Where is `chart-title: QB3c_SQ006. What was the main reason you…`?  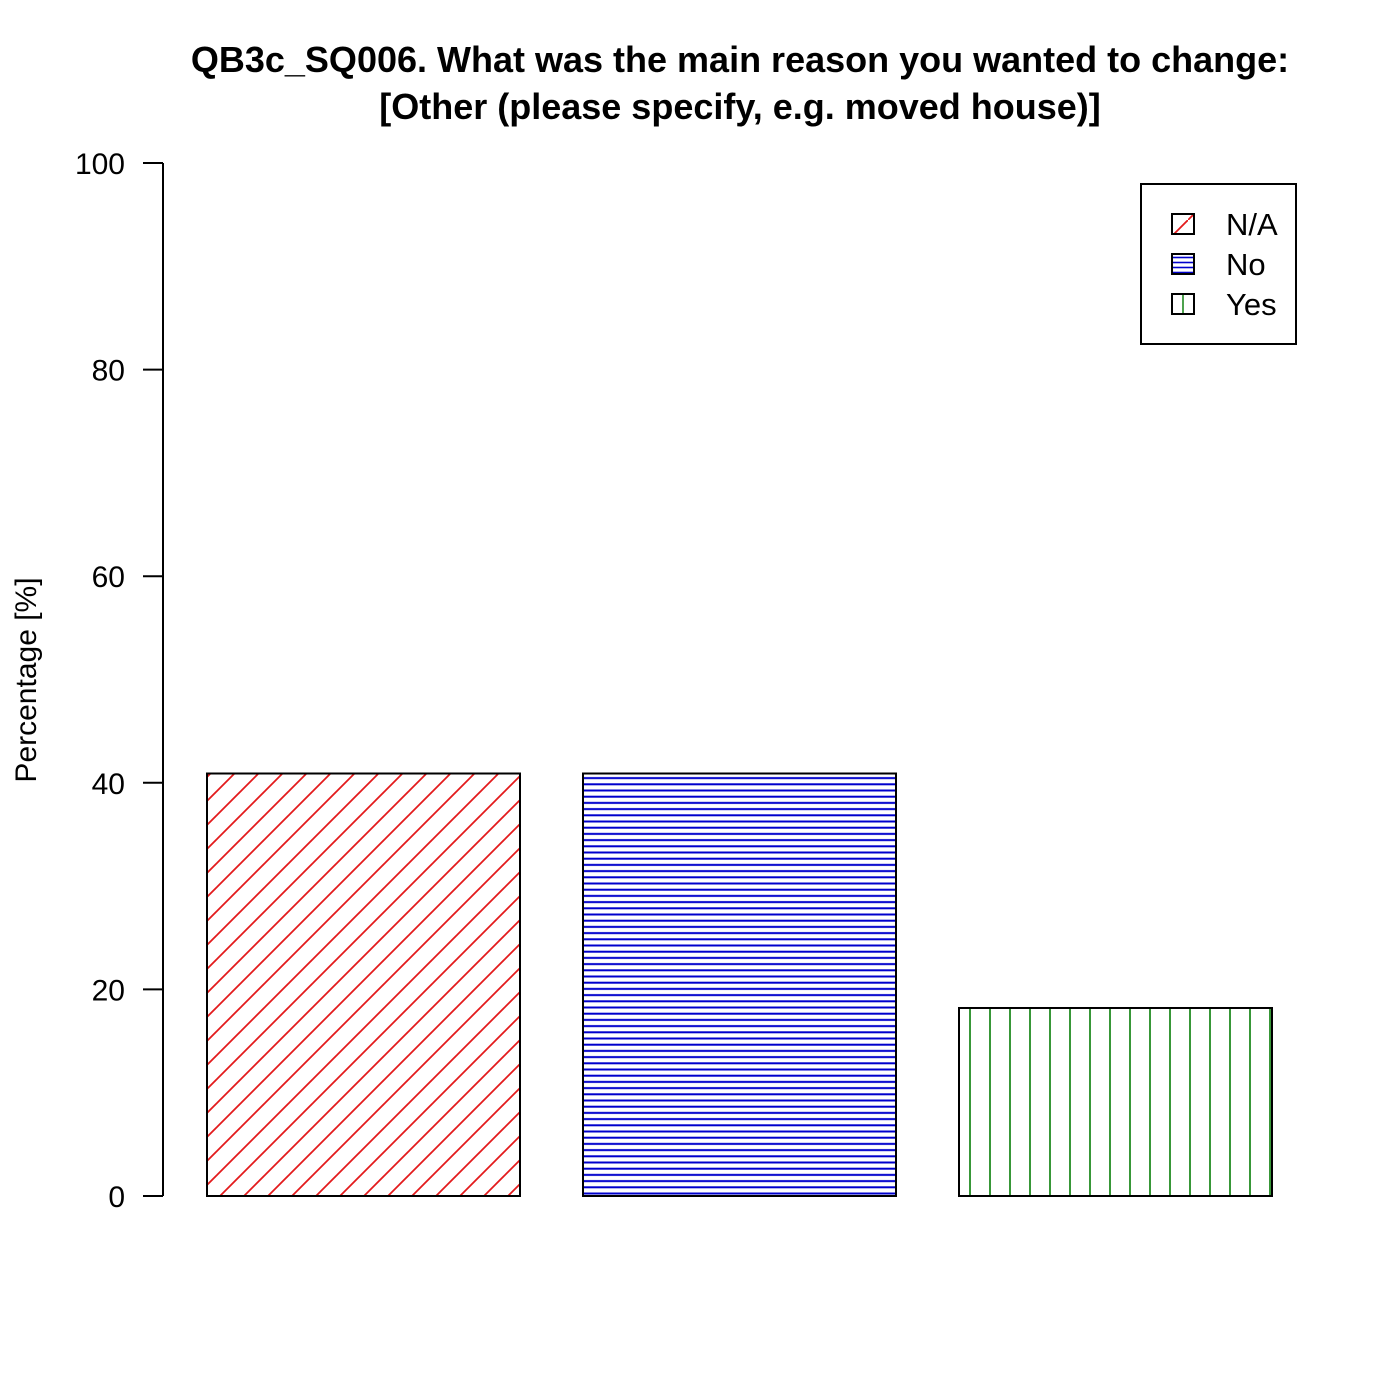
chart-title: QB3c_SQ006. What was the main reason you… is located at coordinates (740, 83).